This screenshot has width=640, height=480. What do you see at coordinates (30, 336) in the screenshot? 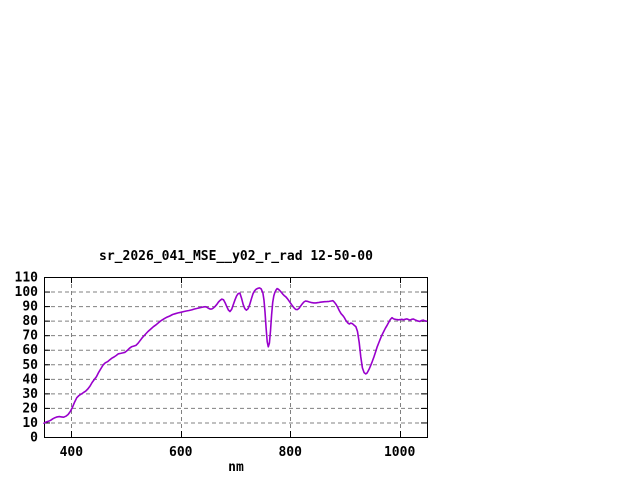
I see `y-tick-label: 70` at bounding box center [30, 336].